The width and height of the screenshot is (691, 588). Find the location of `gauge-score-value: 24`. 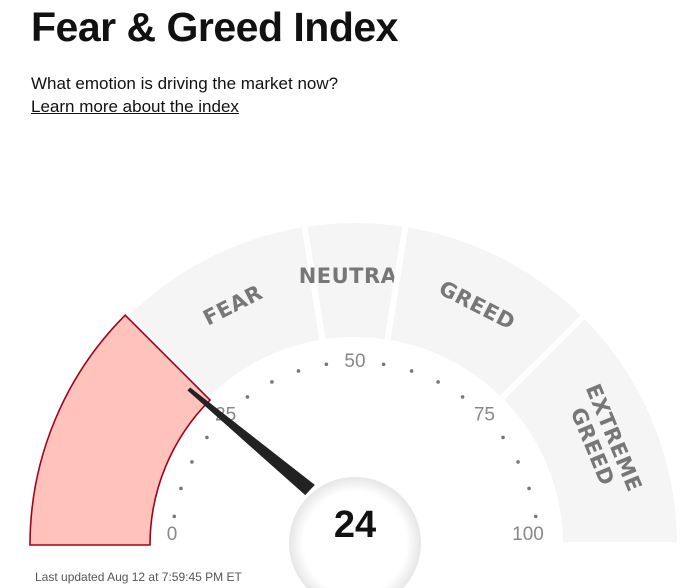

gauge-score-value: 24 is located at coordinates (355, 525).